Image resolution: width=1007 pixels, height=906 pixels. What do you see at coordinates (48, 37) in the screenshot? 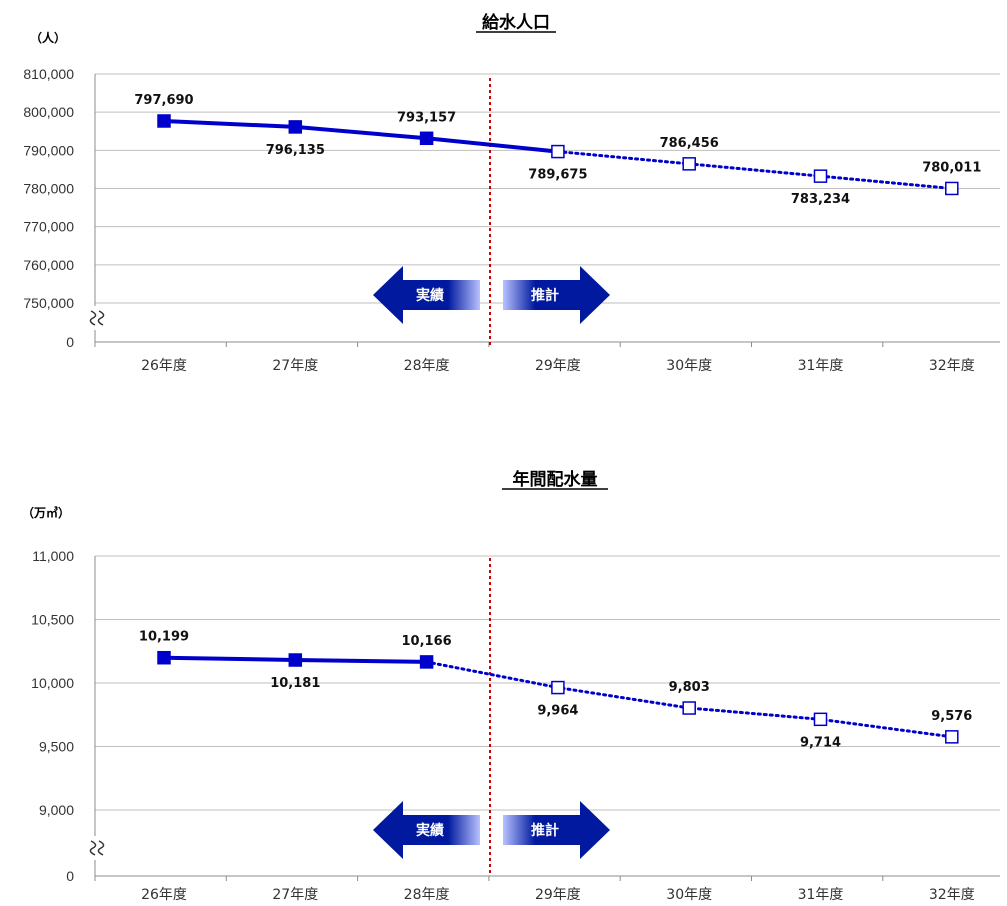
I see `unit-label: （人）` at bounding box center [48, 37].